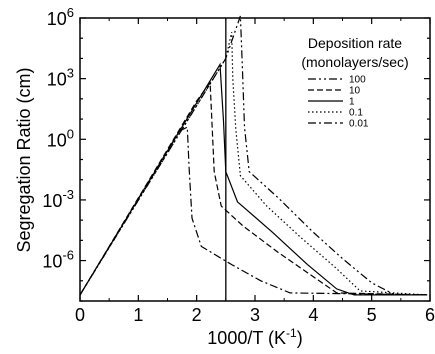 The image size is (435, 354). Describe the element at coordinates (60, 17) in the screenshot. I see `y-tick-label: 10⁶` at that location.